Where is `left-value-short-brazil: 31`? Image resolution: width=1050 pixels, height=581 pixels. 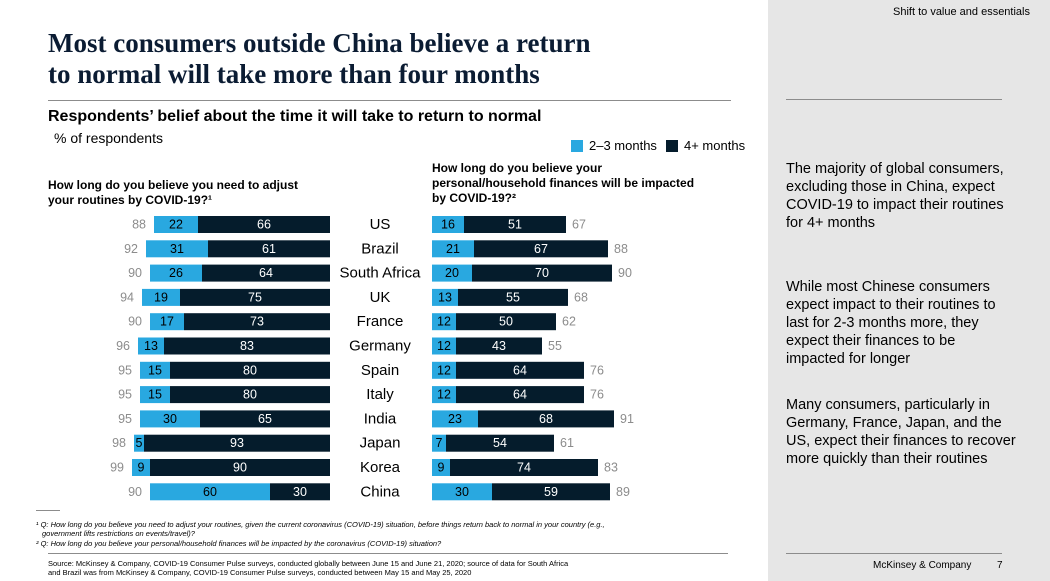
left-value-short-brazil: 31 is located at coordinates (177, 249).